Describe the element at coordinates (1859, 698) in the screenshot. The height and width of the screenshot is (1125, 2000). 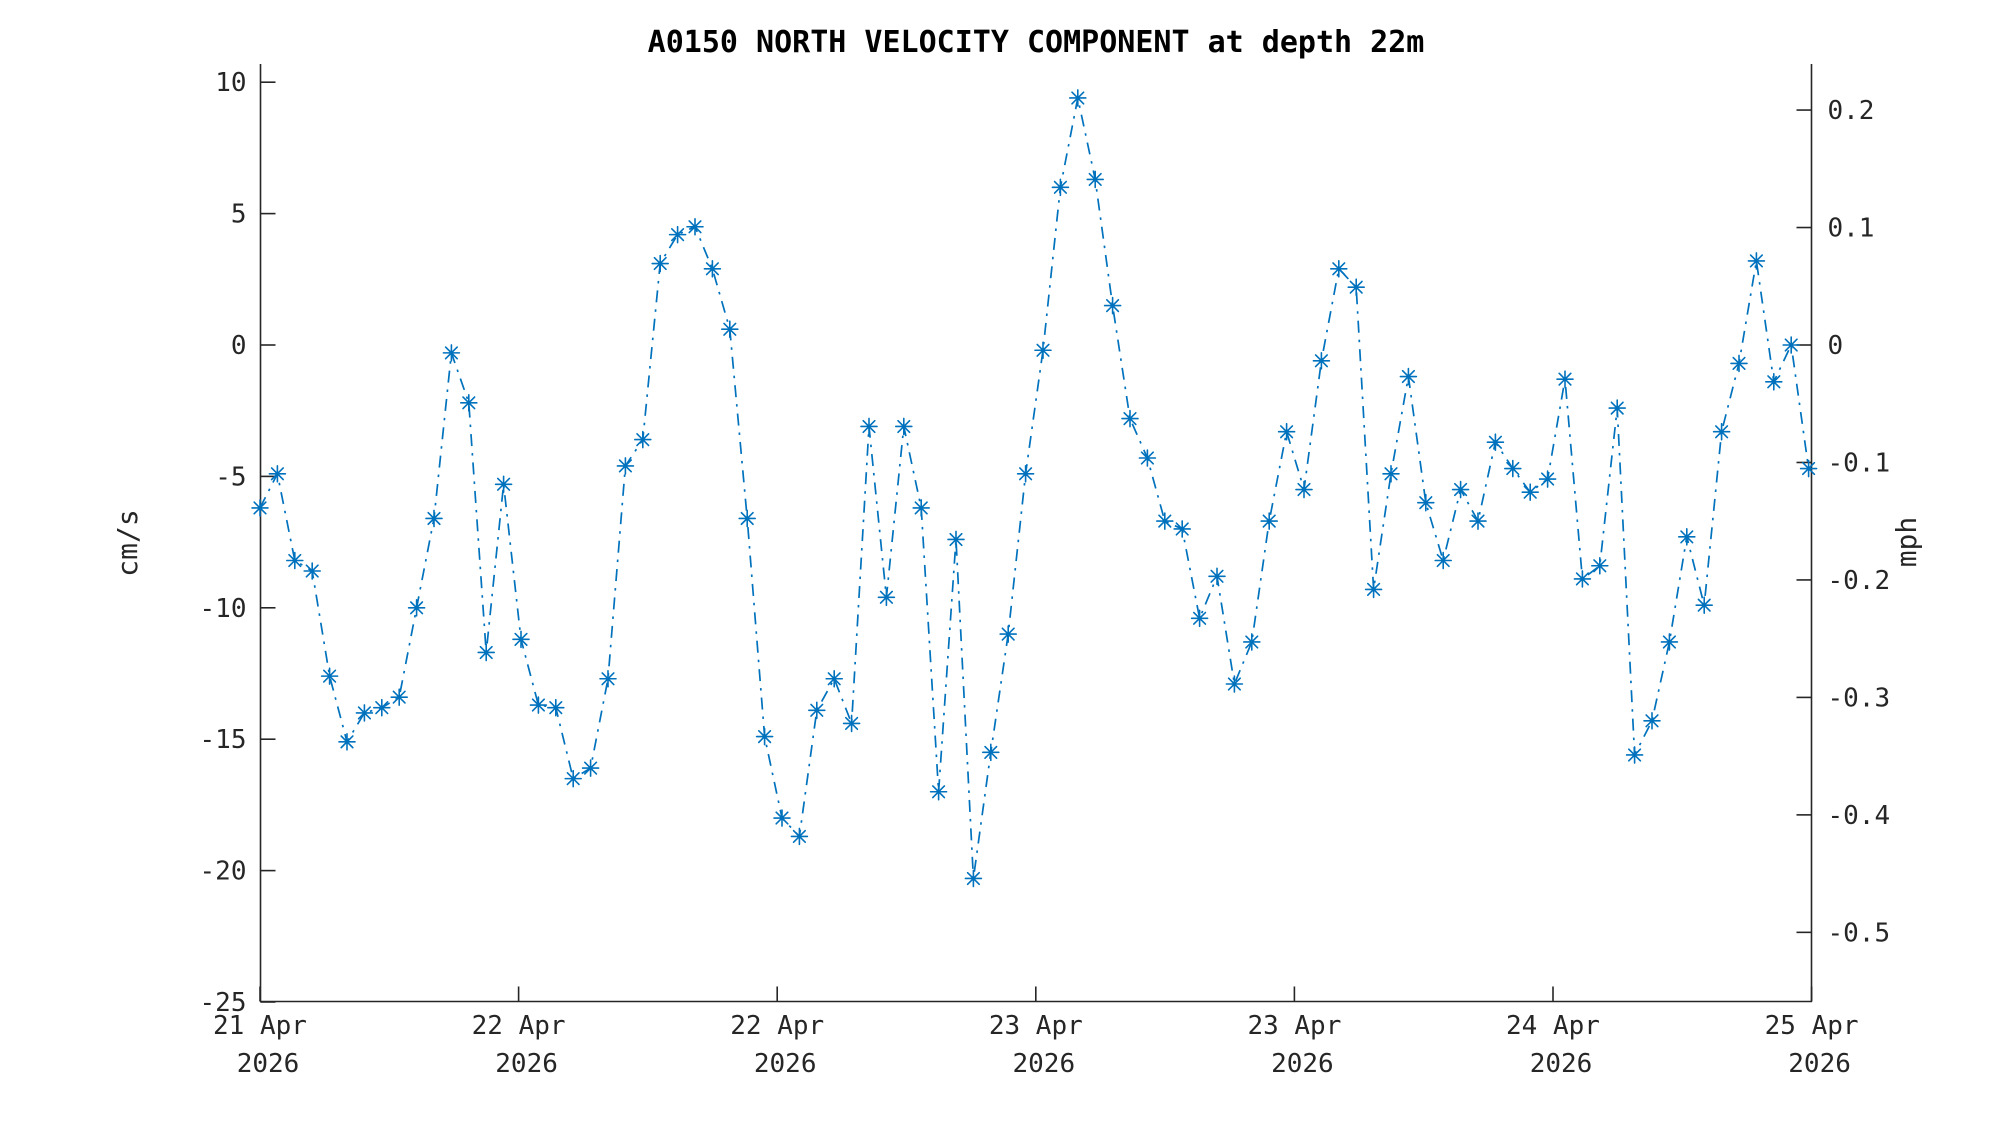
I see `right-axis-tick-label: -0.3` at that location.